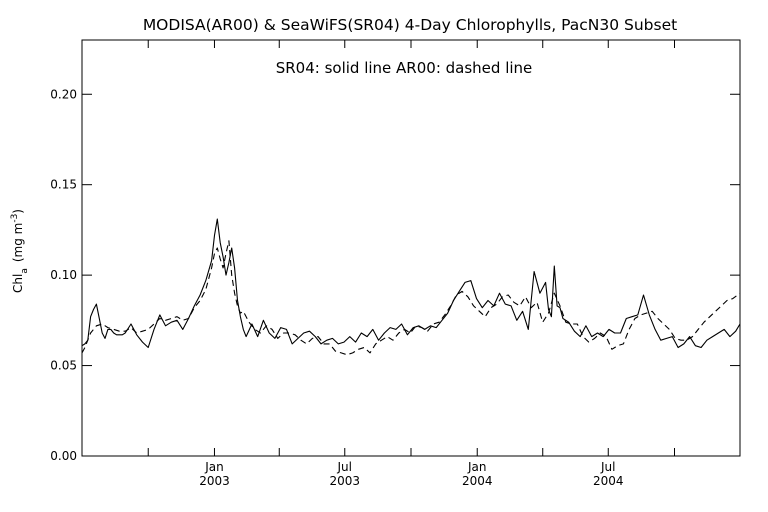 Image resolution: width=768 pixels, height=512 pixels. Describe the element at coordinates (63, 456) in the screenshot. I see `y-tick-label: 0.00` at that location.